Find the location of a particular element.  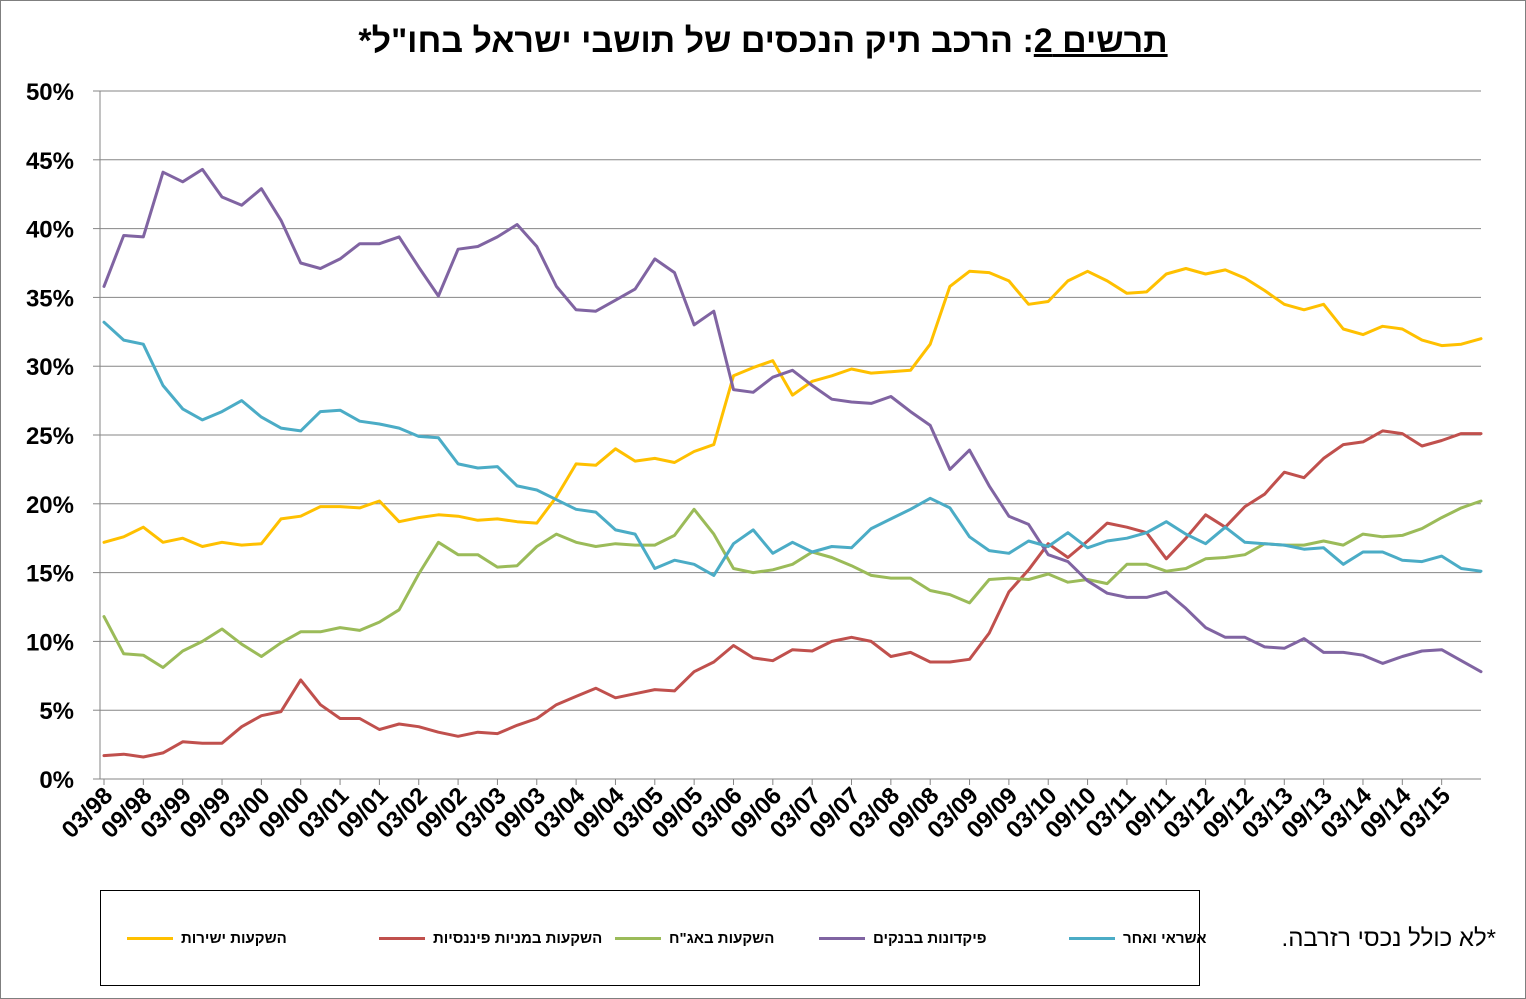

y-tick-label: 40% is located at coordinates (50, 230).